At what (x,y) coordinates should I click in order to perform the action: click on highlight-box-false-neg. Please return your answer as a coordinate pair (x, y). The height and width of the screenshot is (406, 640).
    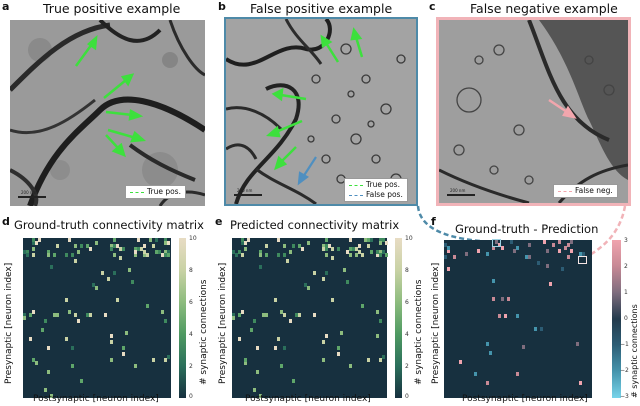
    Looking at the image, I should click on (582, 260).